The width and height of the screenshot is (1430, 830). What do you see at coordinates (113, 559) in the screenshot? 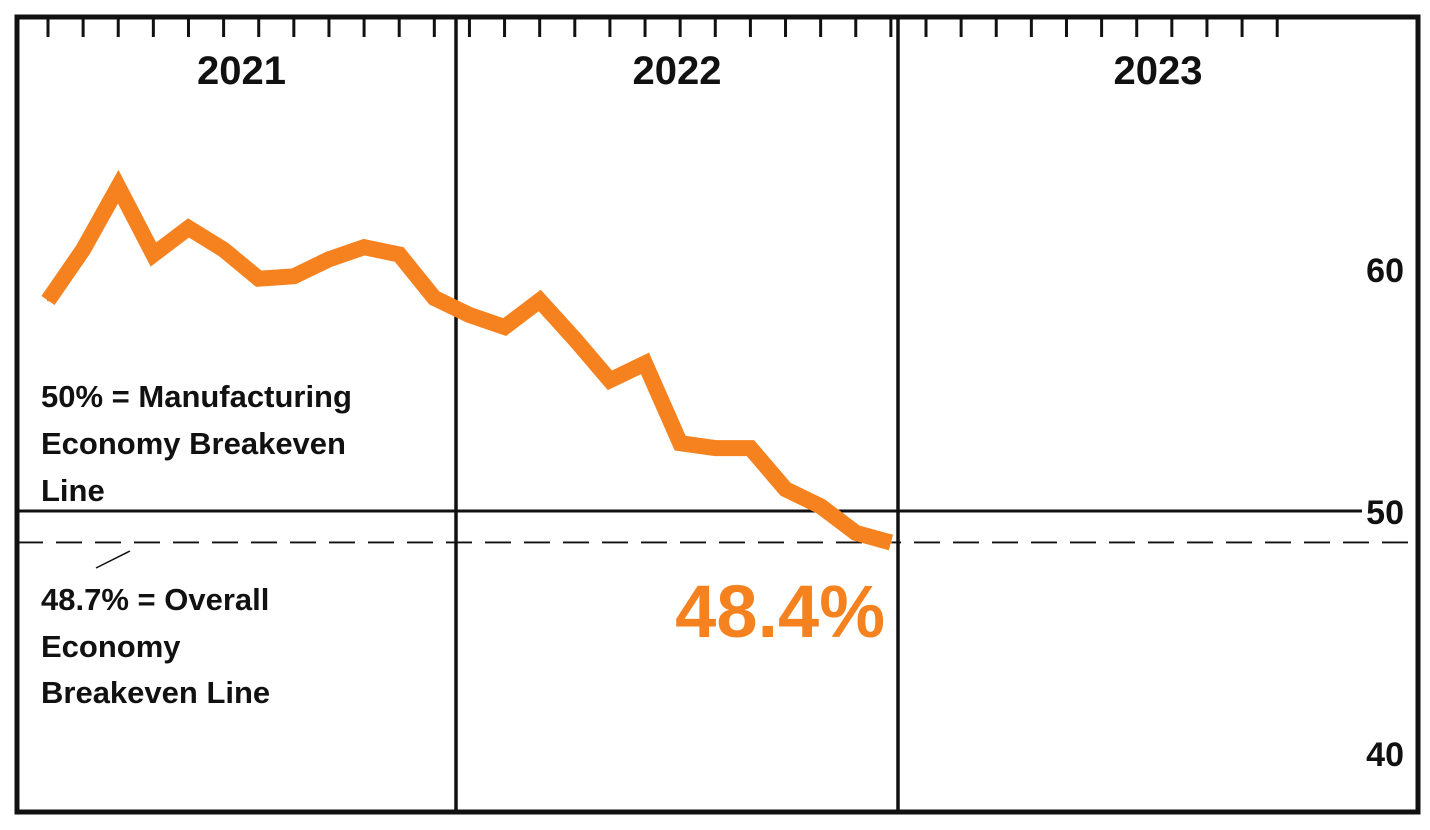
I see `overall-note-leader-line` at bounding box center [113, 559].